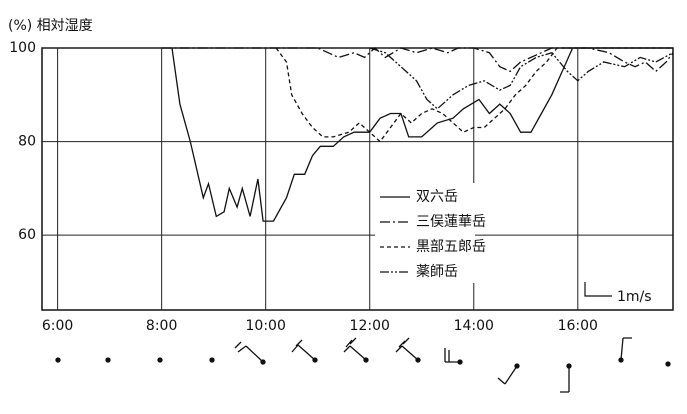 Image resolution: width=687 pixels, height=414 pixels. I want to click on x-tick-label: 8:00, so click(161, 326).